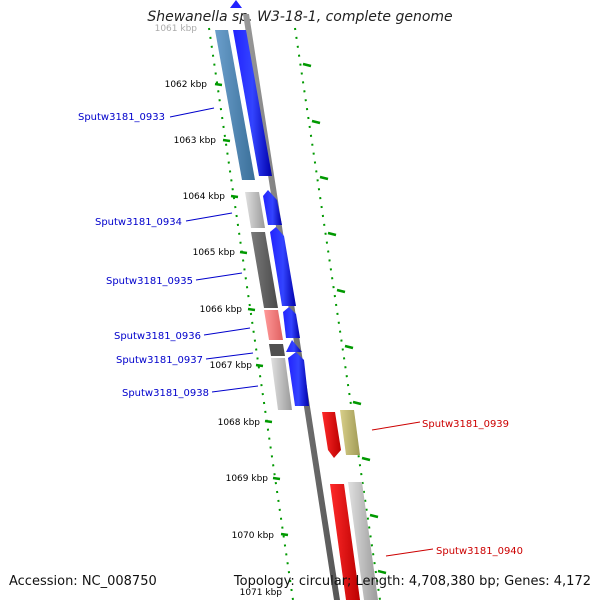  What do you see at coordinates (176, 29) in the screenshot?
I see `scale-label: 1061 kbp` at bounding box center [176, 29].